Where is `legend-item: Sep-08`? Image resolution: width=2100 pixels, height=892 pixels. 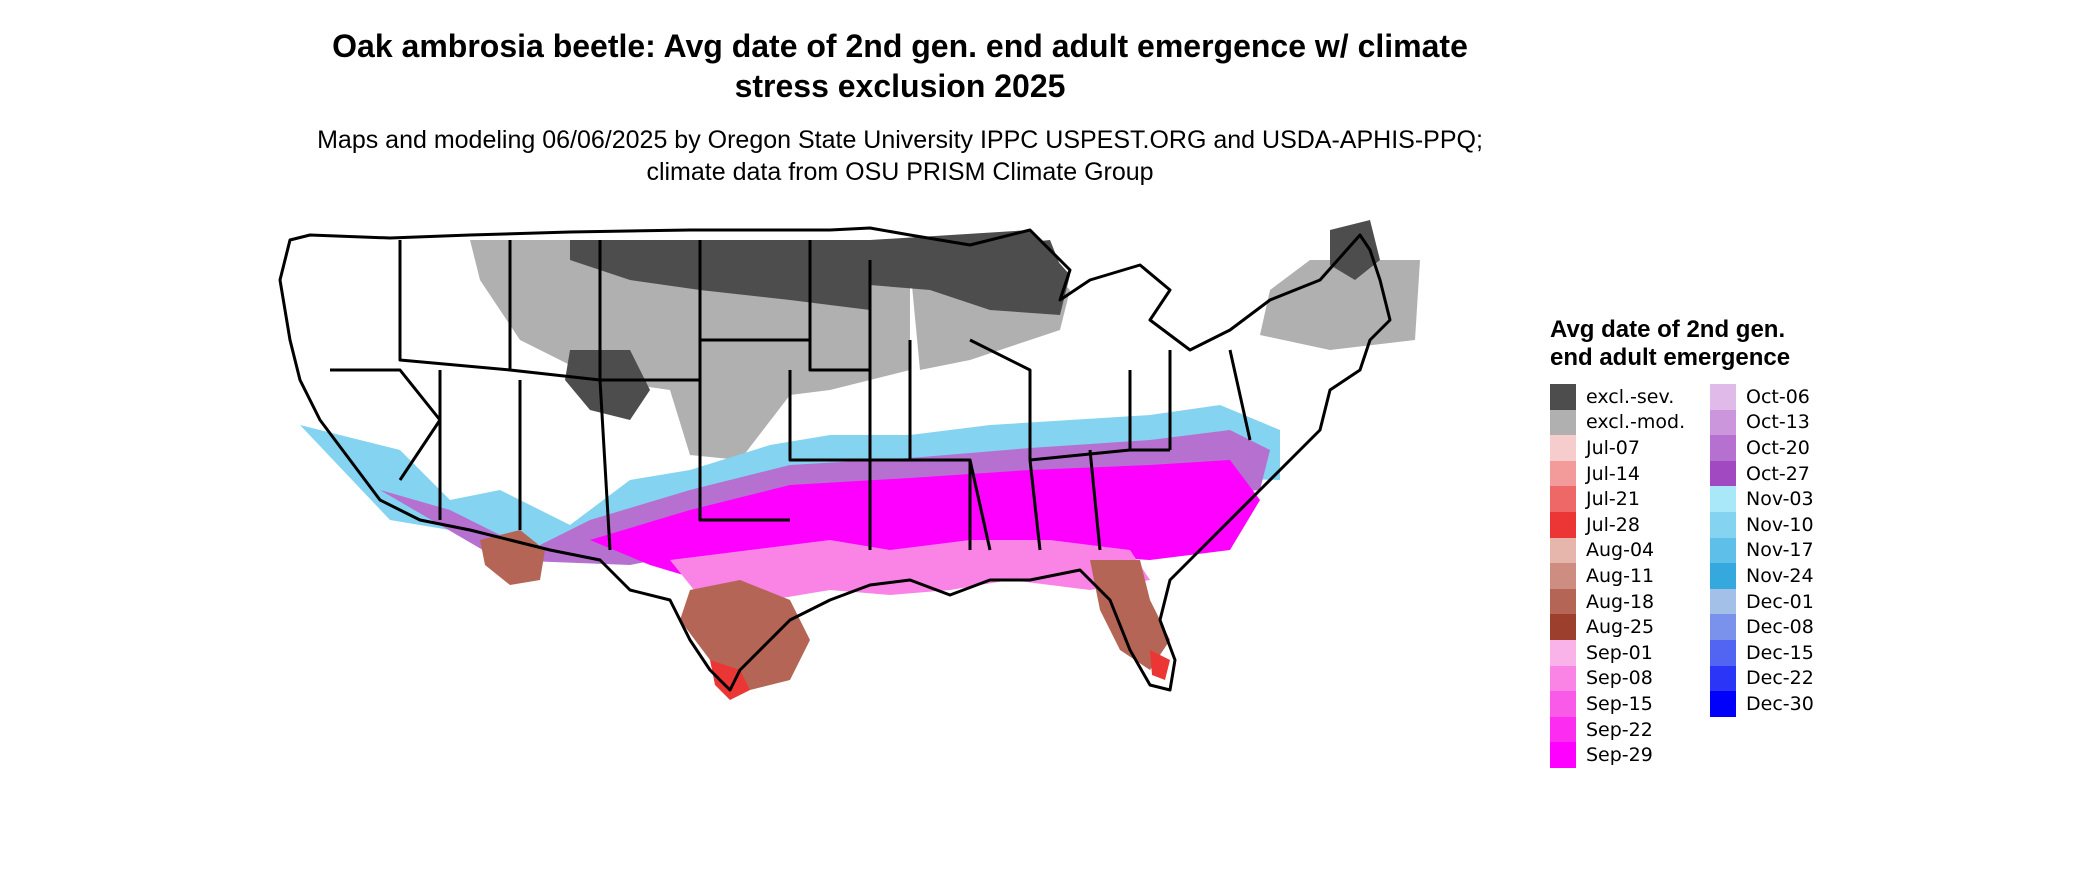
legend-item: Sep-08 is located at coordinates (1617, 678).